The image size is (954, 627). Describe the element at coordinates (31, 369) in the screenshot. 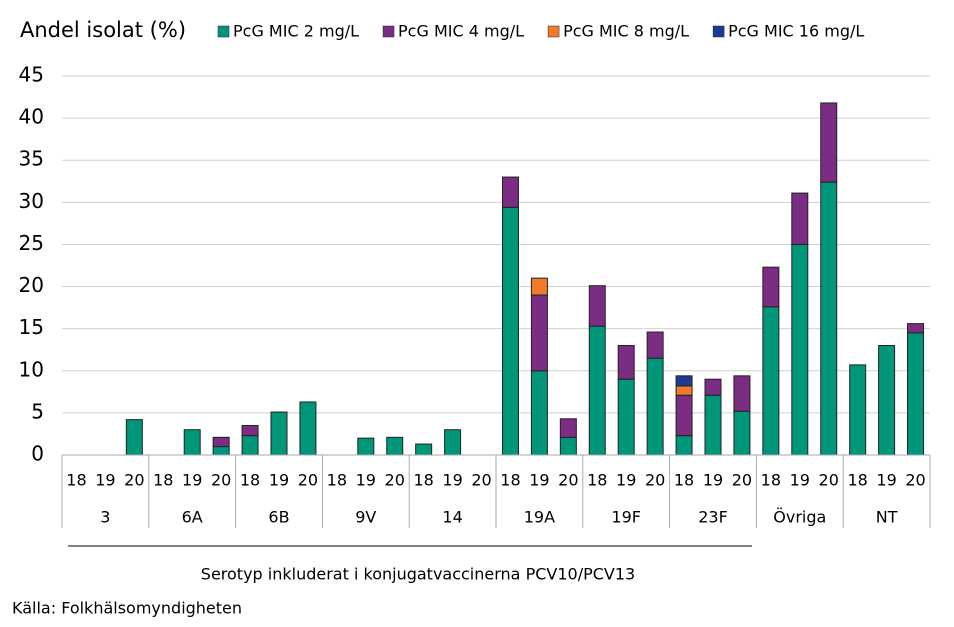

I see `y-tick-label: 10` at that location.